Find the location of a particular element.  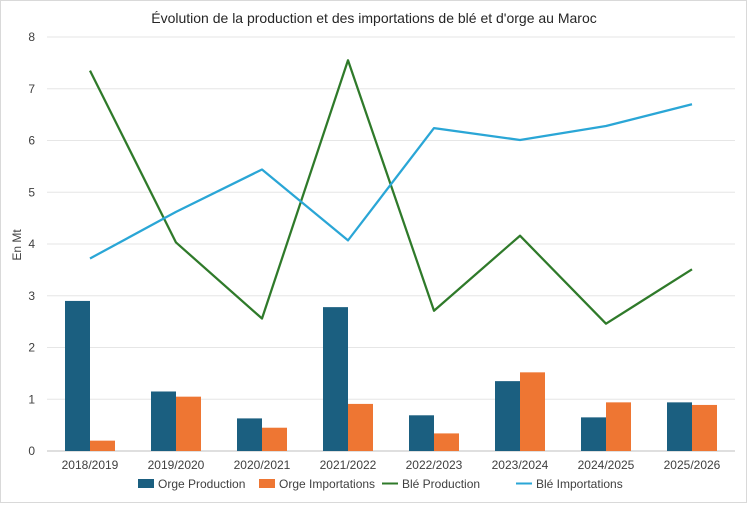

x-tick-label: 2018/2019 is located at coordinates (90, 465).